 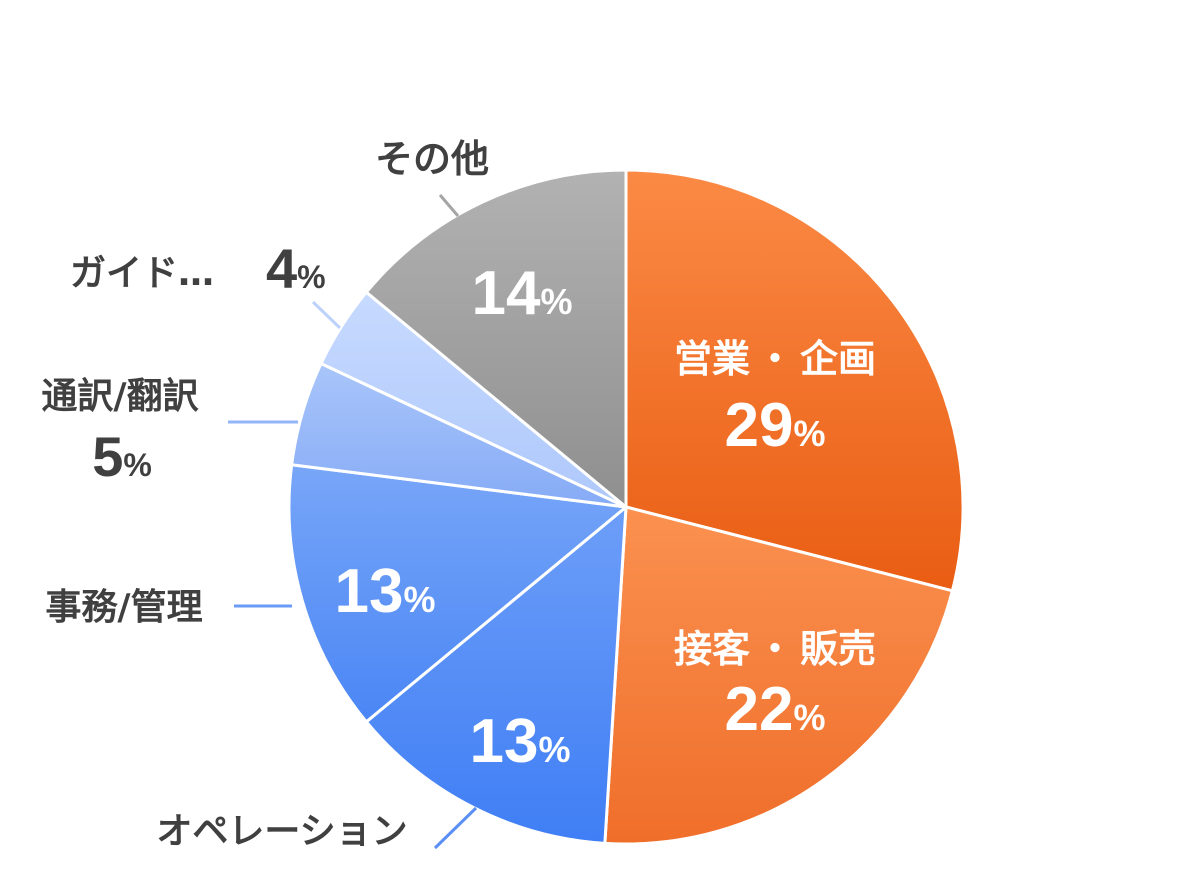 I want to click on slice-label-sekkyaku: 接客・販売, so click(x=775, y=649).